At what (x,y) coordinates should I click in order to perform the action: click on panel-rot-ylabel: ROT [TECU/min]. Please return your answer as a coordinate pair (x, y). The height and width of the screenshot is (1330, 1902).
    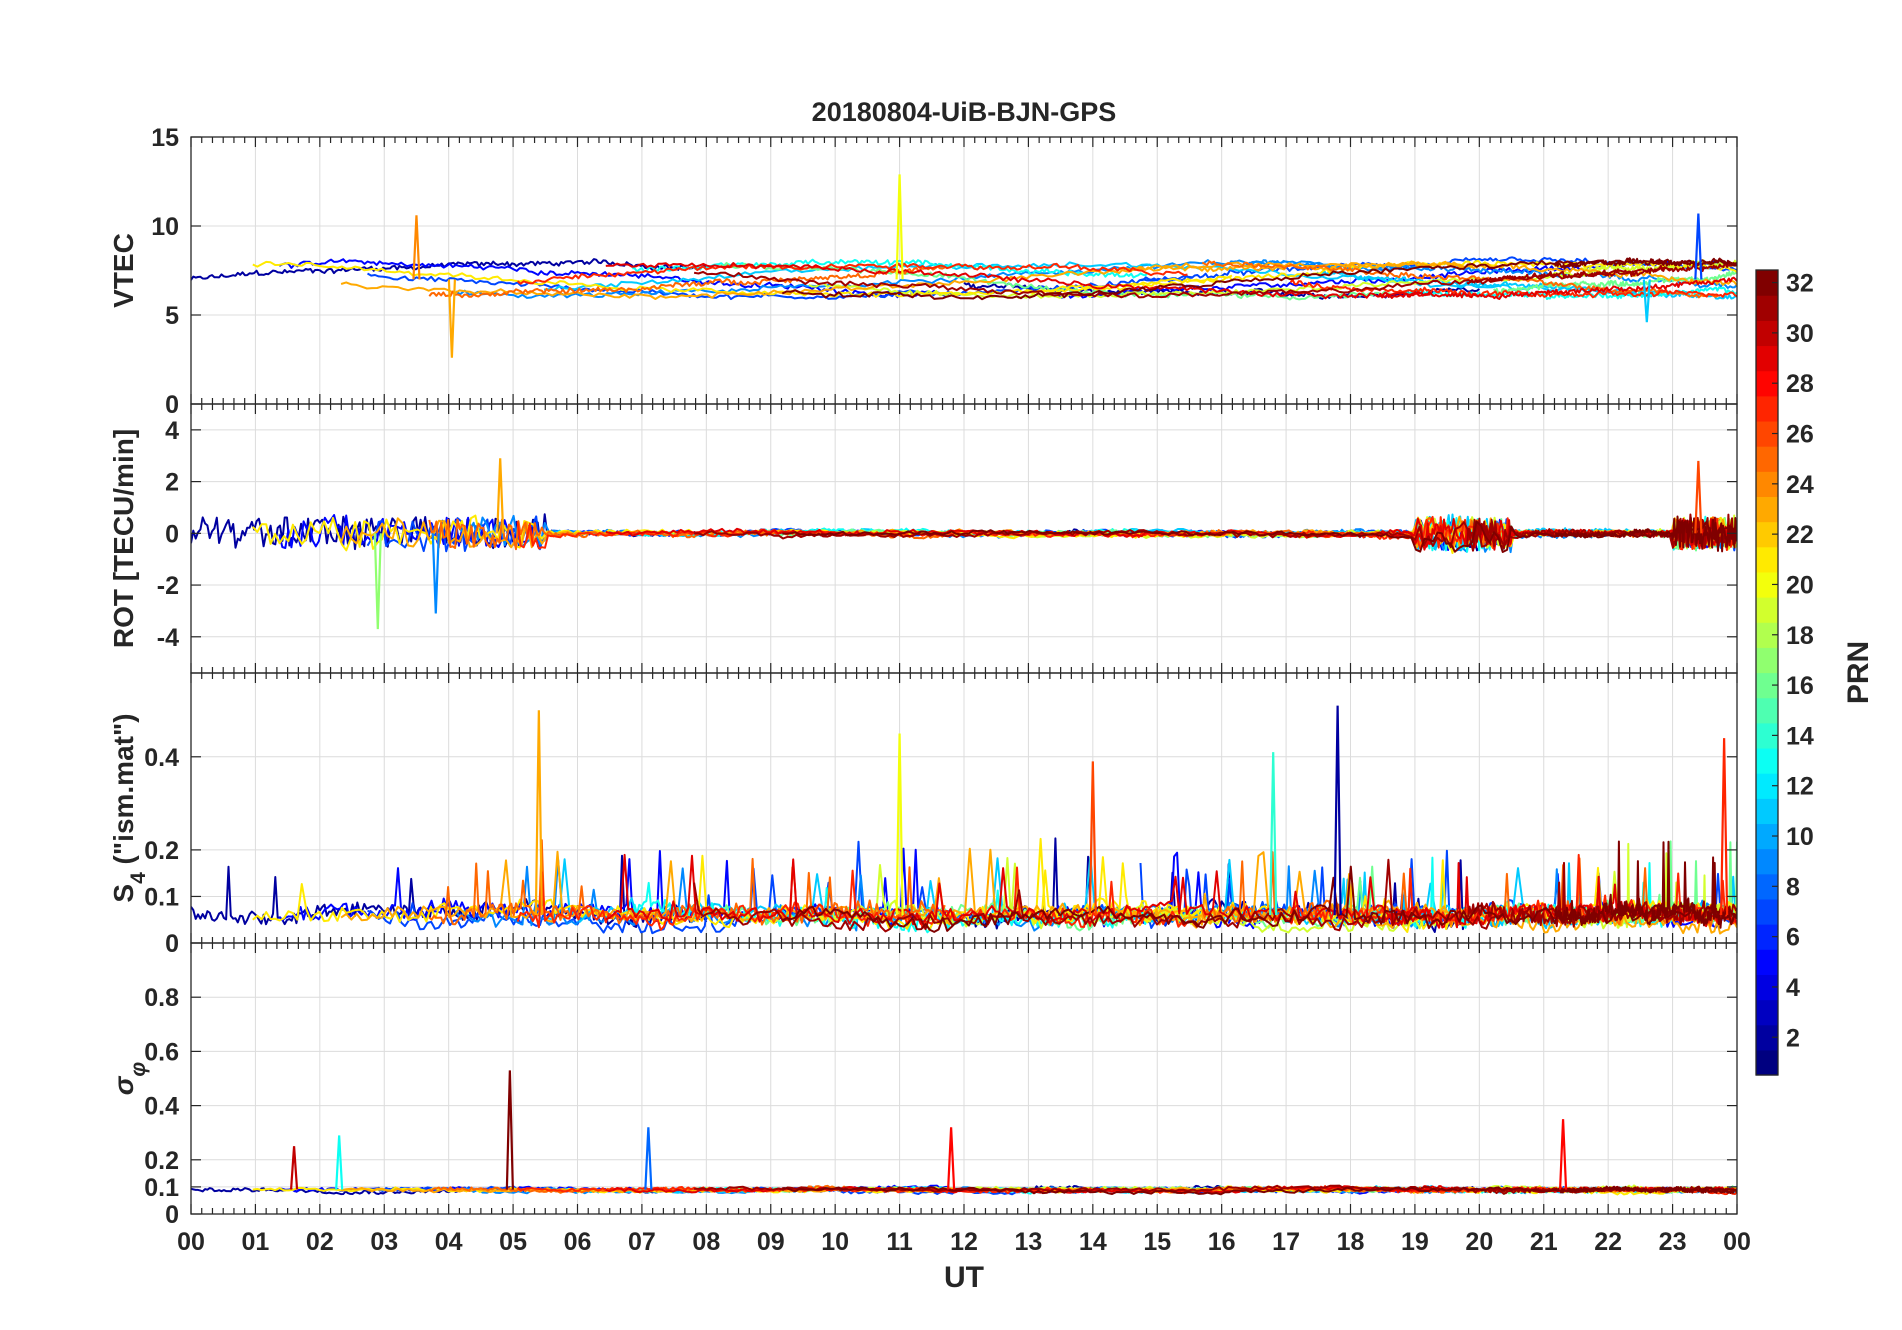
    Looking at the image, I should click on (123, 538).